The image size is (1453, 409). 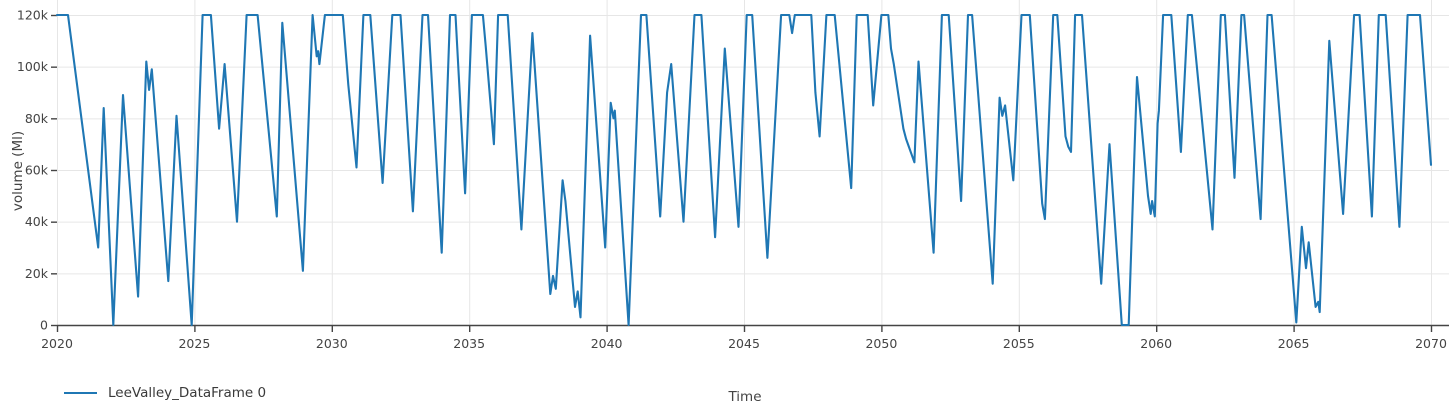 What do you see at coordinates (37, 273) in the screenshot?
I see `y-tick-label: 20k` at bounding box center [37, 273].